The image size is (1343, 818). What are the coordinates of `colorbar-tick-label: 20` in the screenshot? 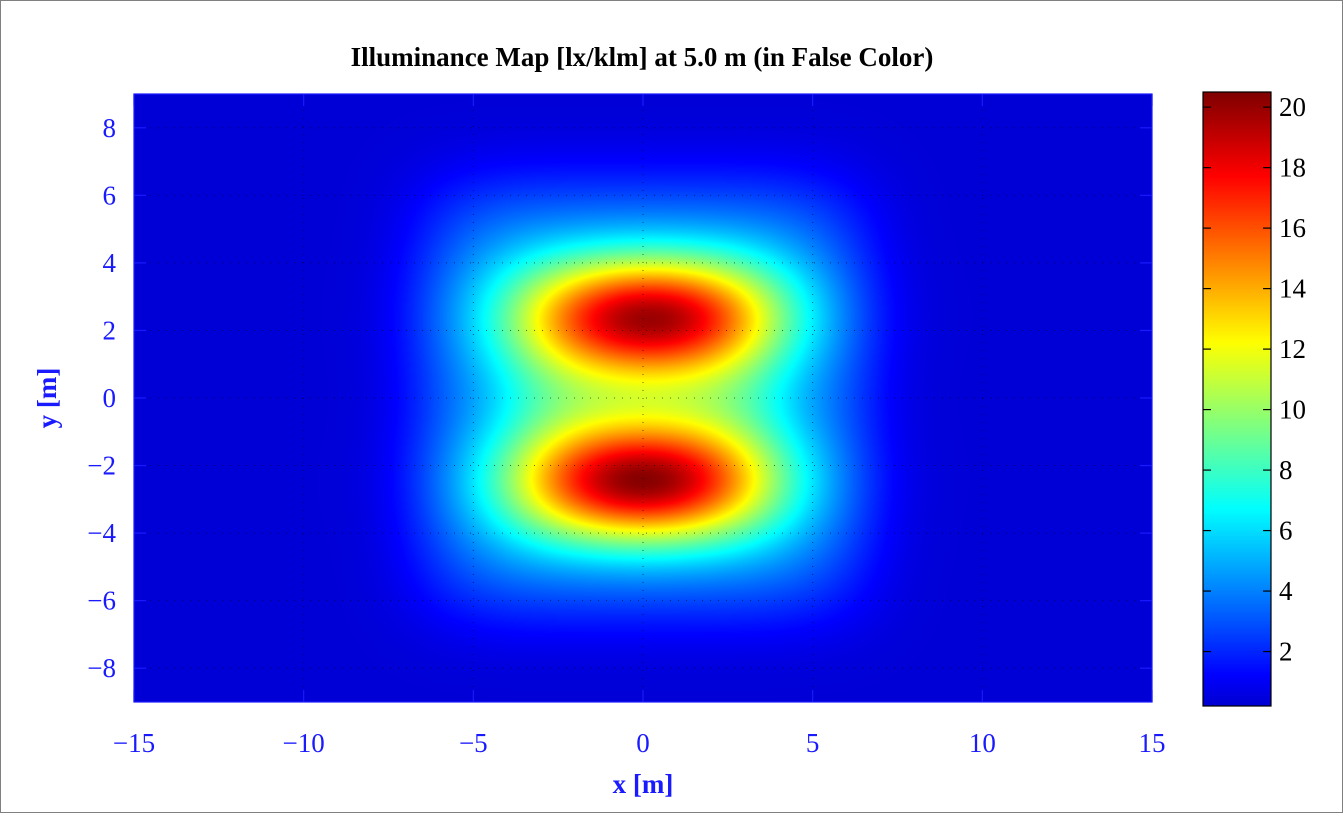 It's located at (1292, 107).